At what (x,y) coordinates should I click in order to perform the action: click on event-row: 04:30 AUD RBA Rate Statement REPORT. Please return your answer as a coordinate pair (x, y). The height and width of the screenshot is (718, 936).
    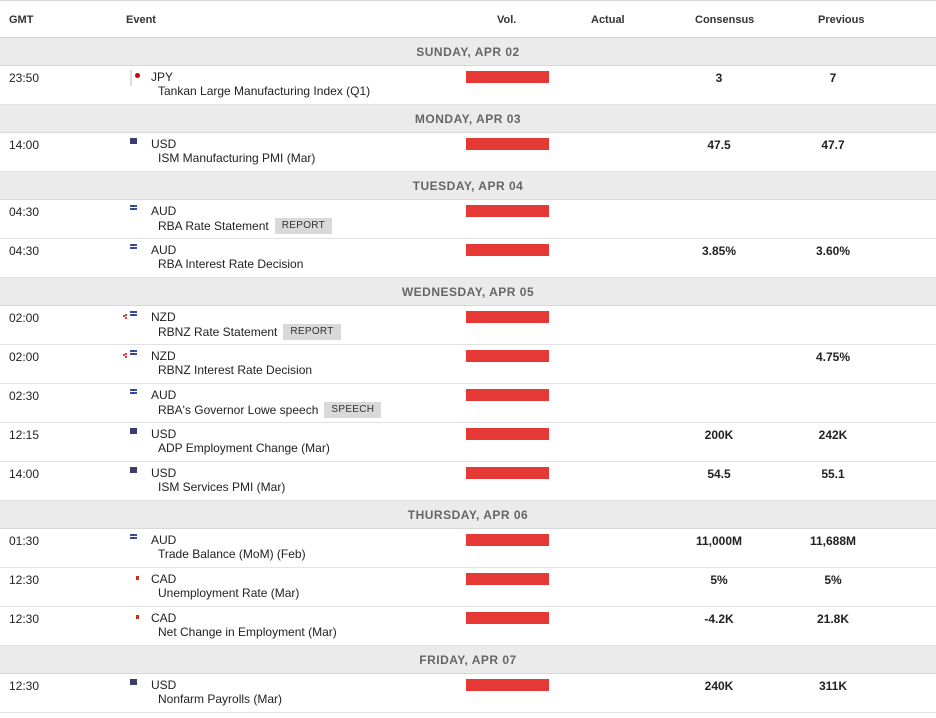
    Looking at the image, I should click on (468, 219).